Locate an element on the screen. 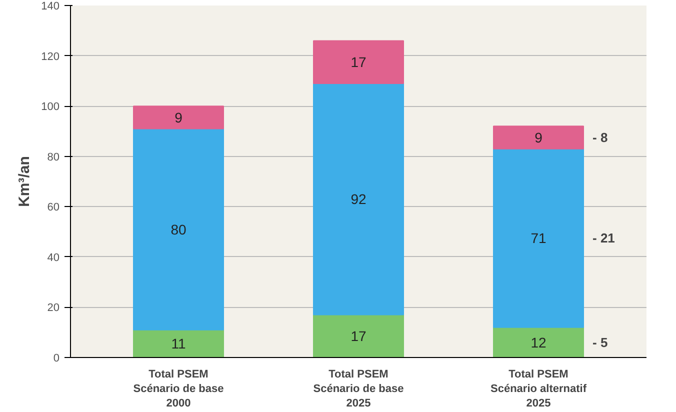 This screenshot has width=676, height=412. y-tick-label: 80 is located at coordinates (53, 157).